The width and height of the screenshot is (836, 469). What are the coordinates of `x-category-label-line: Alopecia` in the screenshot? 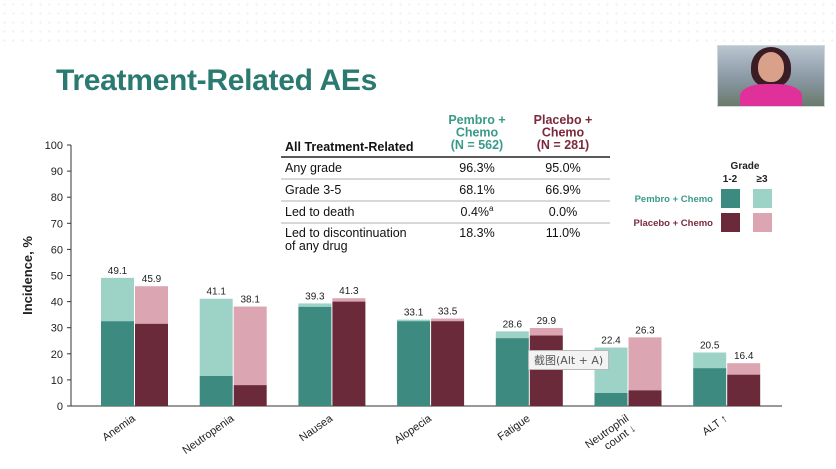 It's located at (413, 429).